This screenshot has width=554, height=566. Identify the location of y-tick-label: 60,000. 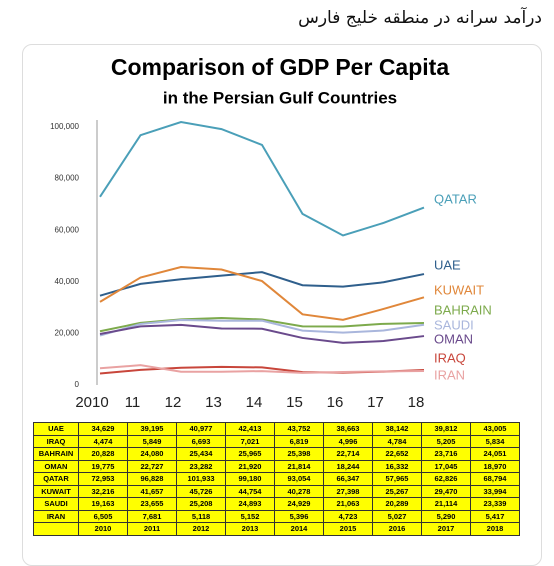
(67, 229).